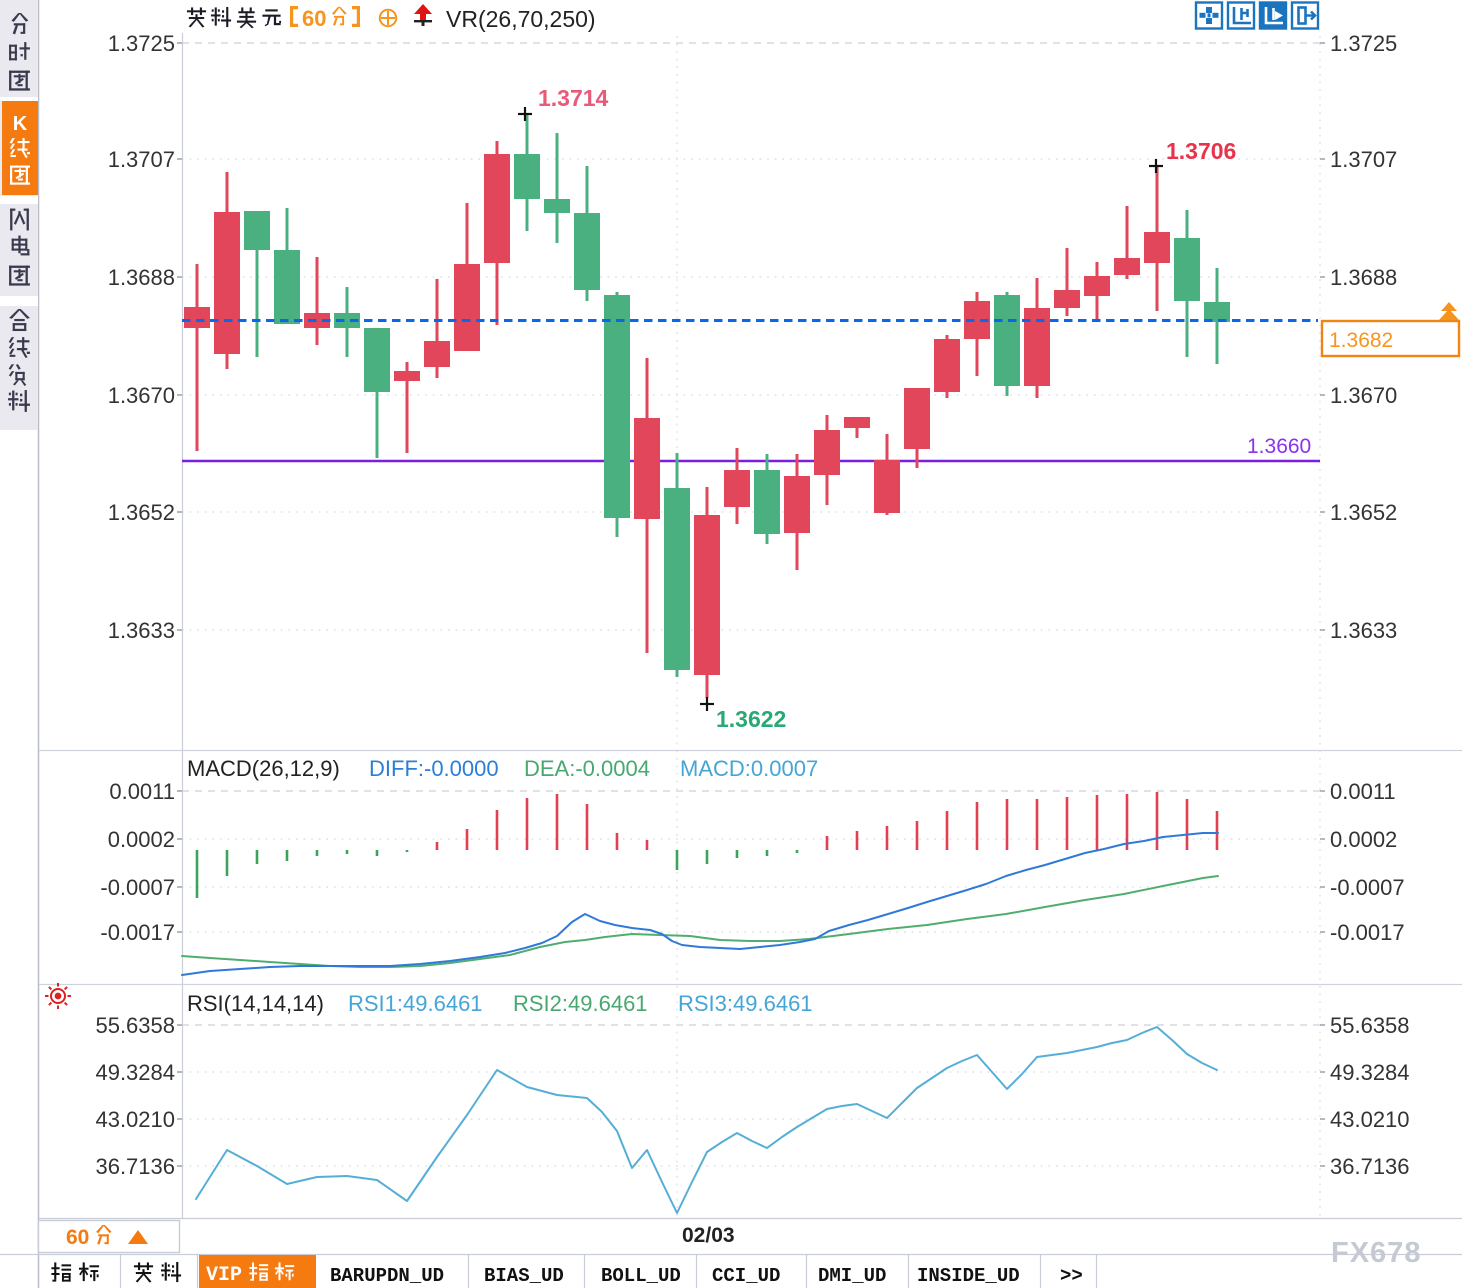  I want to click on svg-text: 1.3706, so click(1201, 151).